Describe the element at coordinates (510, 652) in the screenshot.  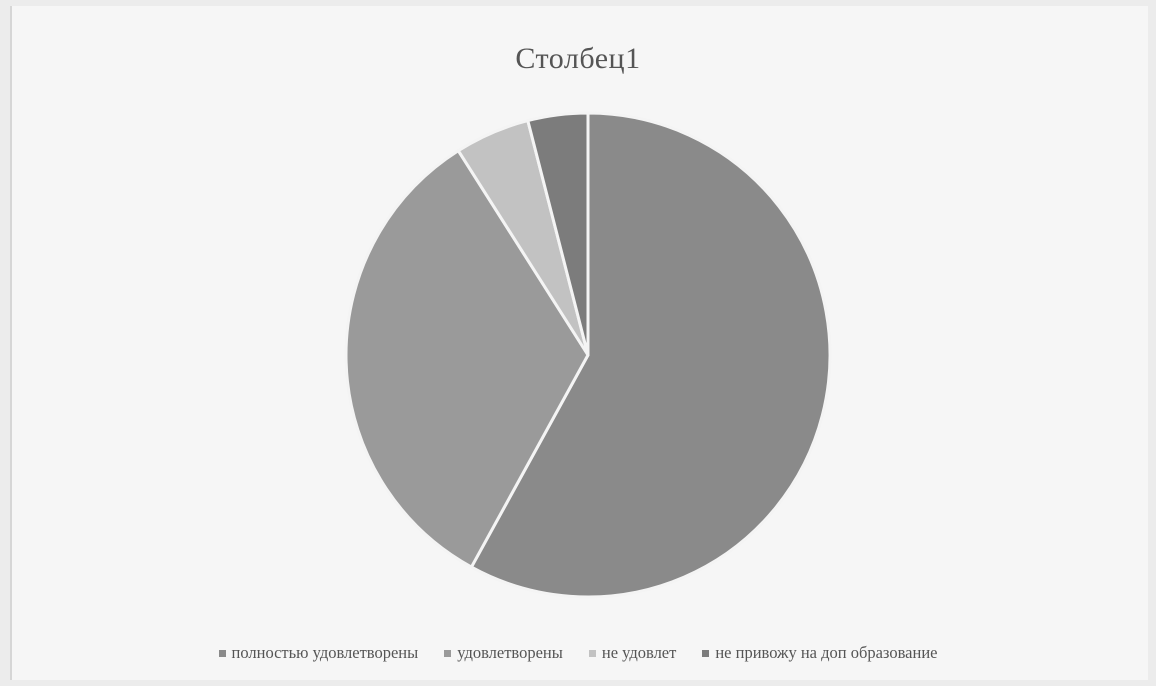
I see `legend-label: удовлетворены` at that location.